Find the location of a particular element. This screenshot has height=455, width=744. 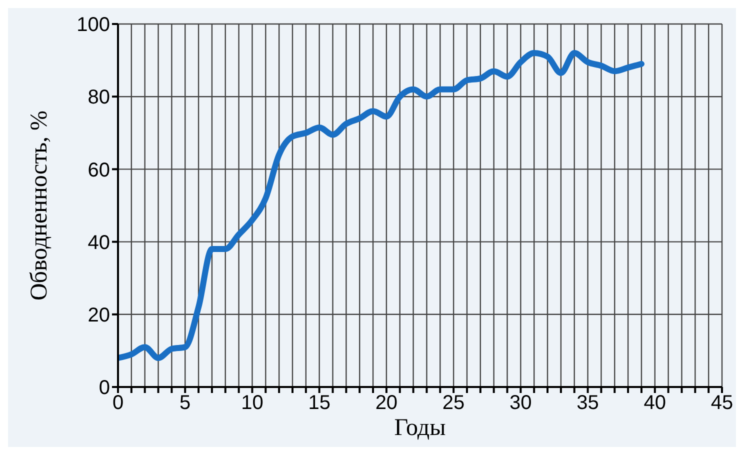

x-tick-label: 45 is located at coordinates (722, 403).